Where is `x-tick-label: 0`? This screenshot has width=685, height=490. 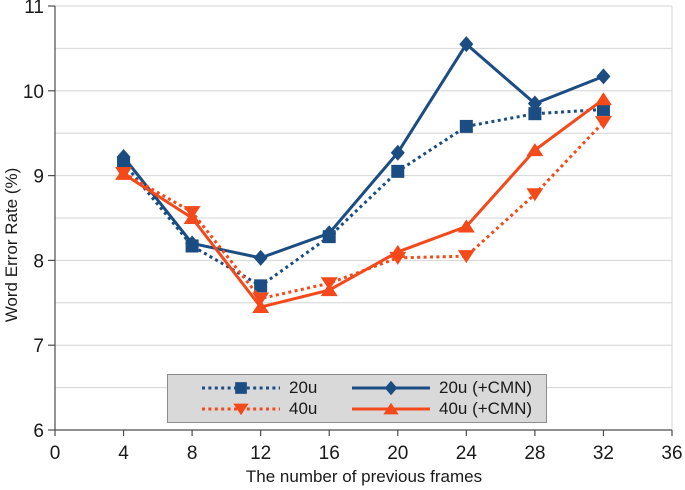
x-tick-label: 0 is located at coordinates (55, 453).